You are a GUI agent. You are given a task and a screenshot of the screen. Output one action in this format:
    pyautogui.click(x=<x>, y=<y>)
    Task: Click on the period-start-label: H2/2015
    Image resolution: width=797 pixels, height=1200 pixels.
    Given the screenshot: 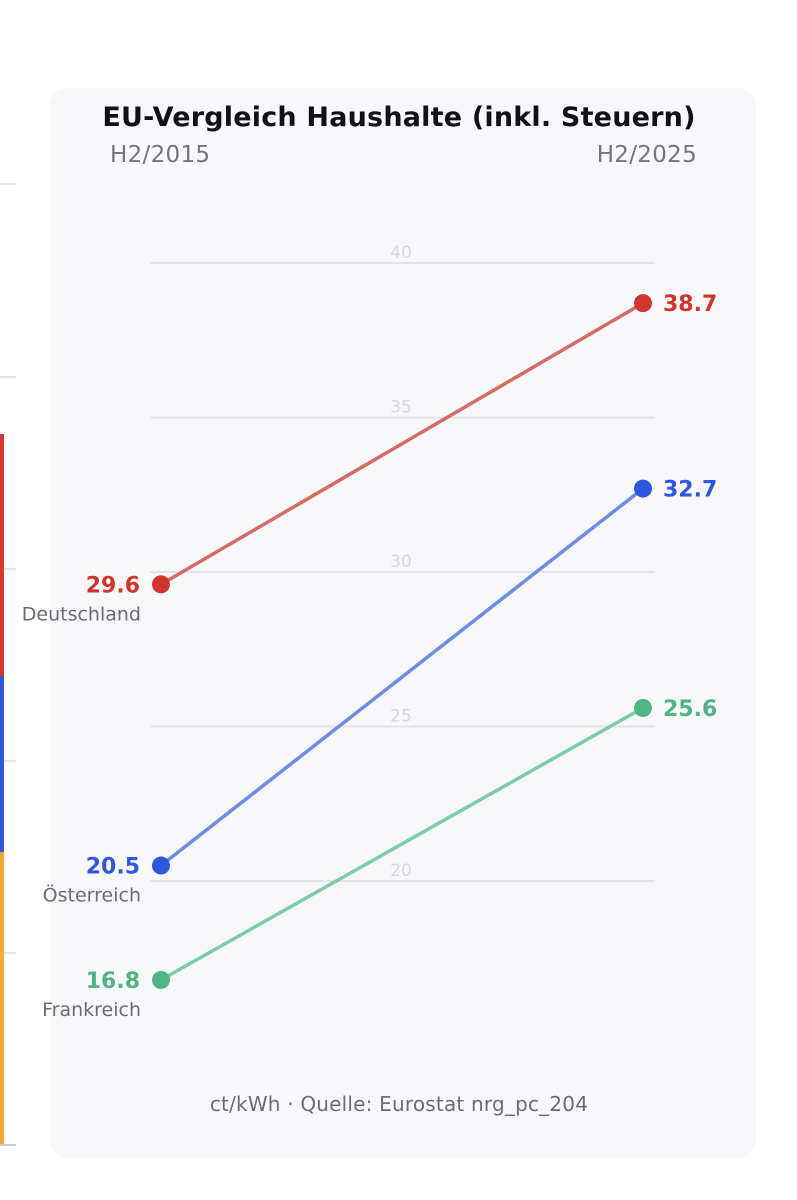 What is the action you would take?
    pyautogui.click(x=160, y=155)
    